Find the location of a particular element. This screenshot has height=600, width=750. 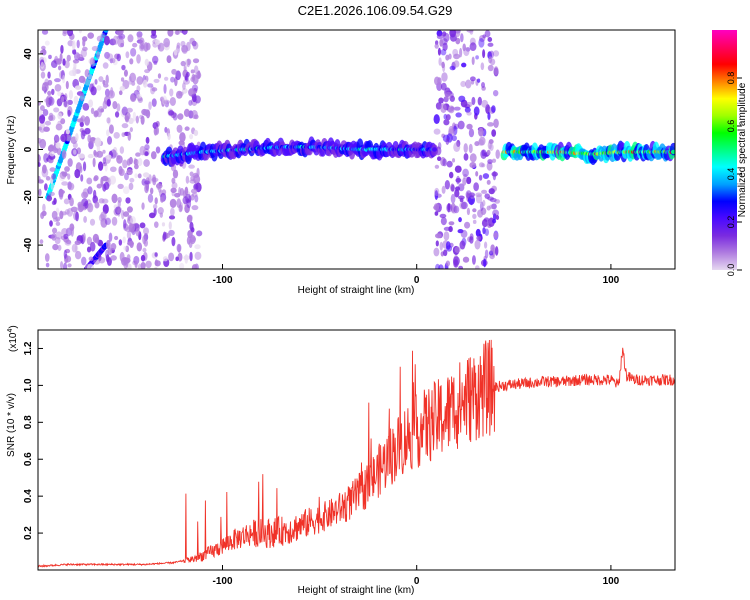

spectrogram-y-tick-label: 40 is located at coordinates (28, 54).